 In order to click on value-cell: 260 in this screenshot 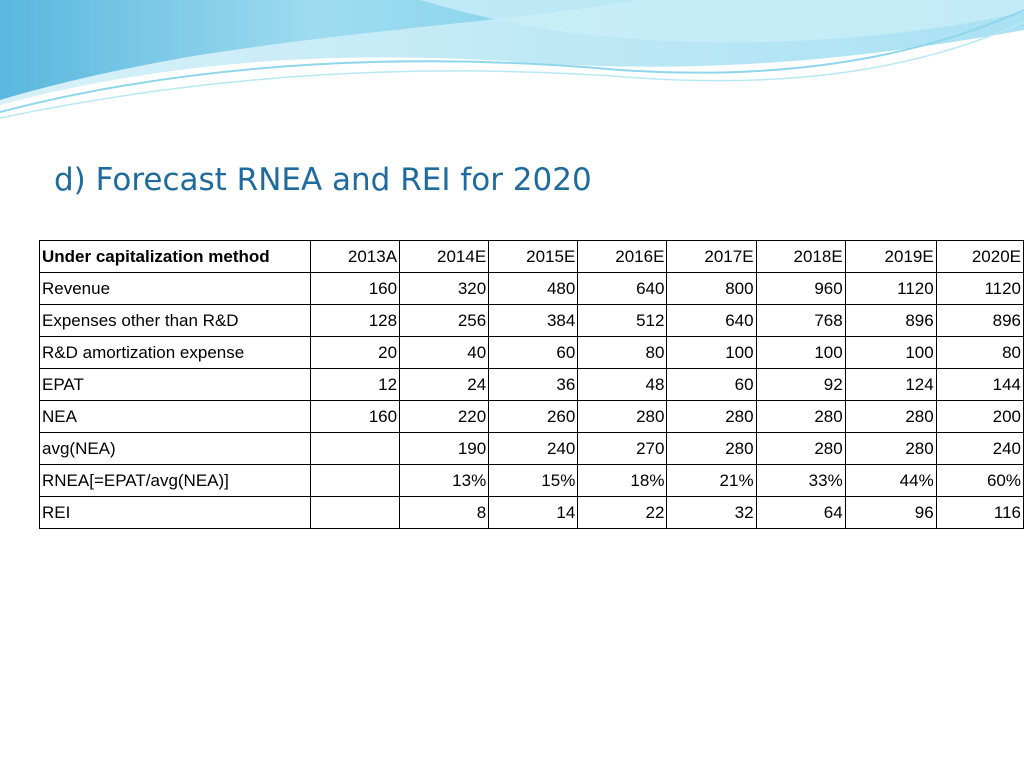, I will do `click(533, 416)`.